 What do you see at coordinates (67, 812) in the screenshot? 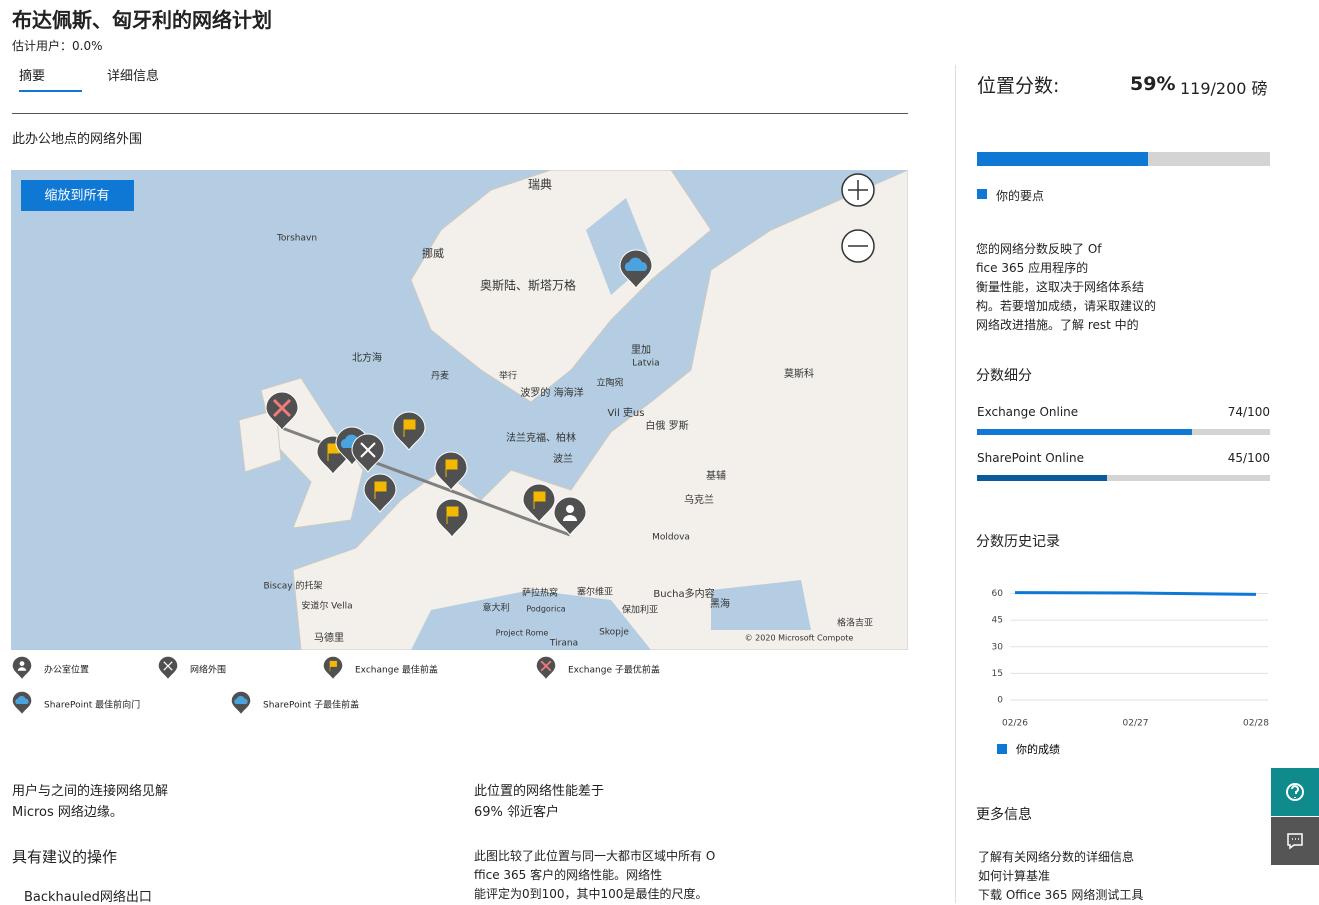
I see `insight-text: Micros 网络边缘。` at bounding box center [67, 812].